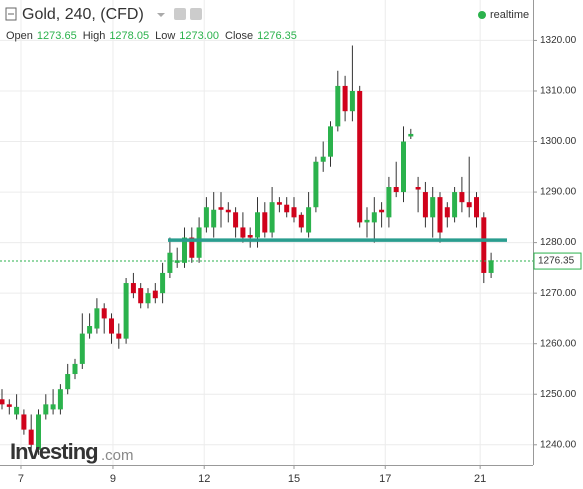 This screenshot has width=583, height=489. I want to click on x-tick-label: 15, so click(294, 479).